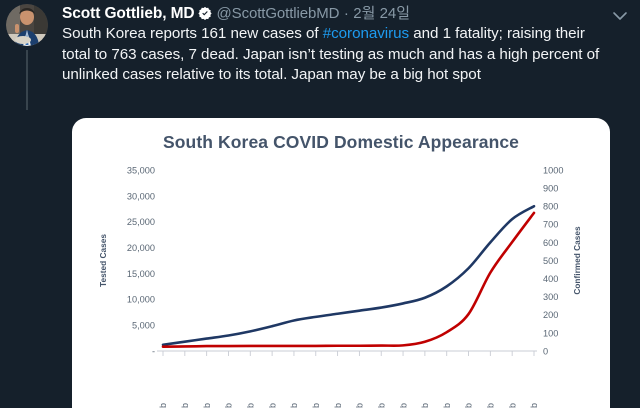  Describe the element at coordinates (141, 248) in the screenshot. I see `y-axis-tick-label: 20,000` at that location.